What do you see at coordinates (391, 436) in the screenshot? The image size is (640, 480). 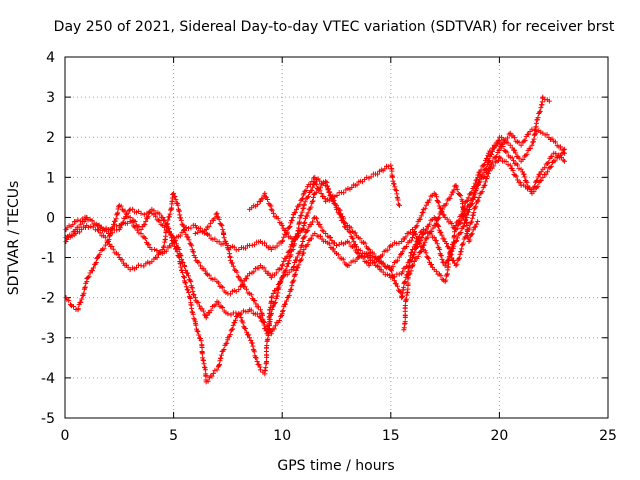 I see `x-tick-label: 15` at bounding box center [391, 436].